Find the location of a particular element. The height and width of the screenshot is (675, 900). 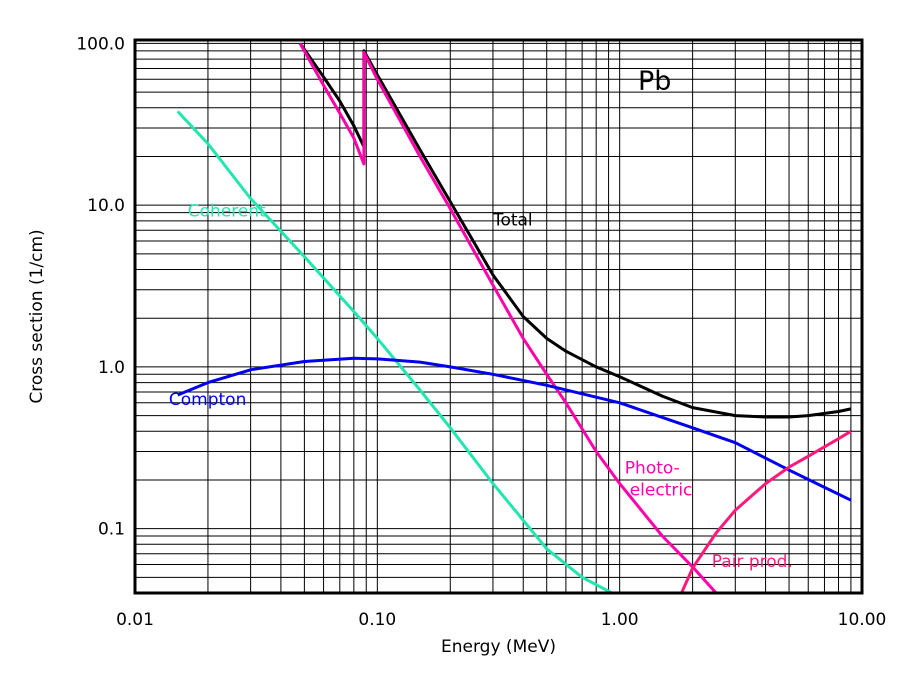

x-tick-label: 0.10 is located at coordinates (377, 620).